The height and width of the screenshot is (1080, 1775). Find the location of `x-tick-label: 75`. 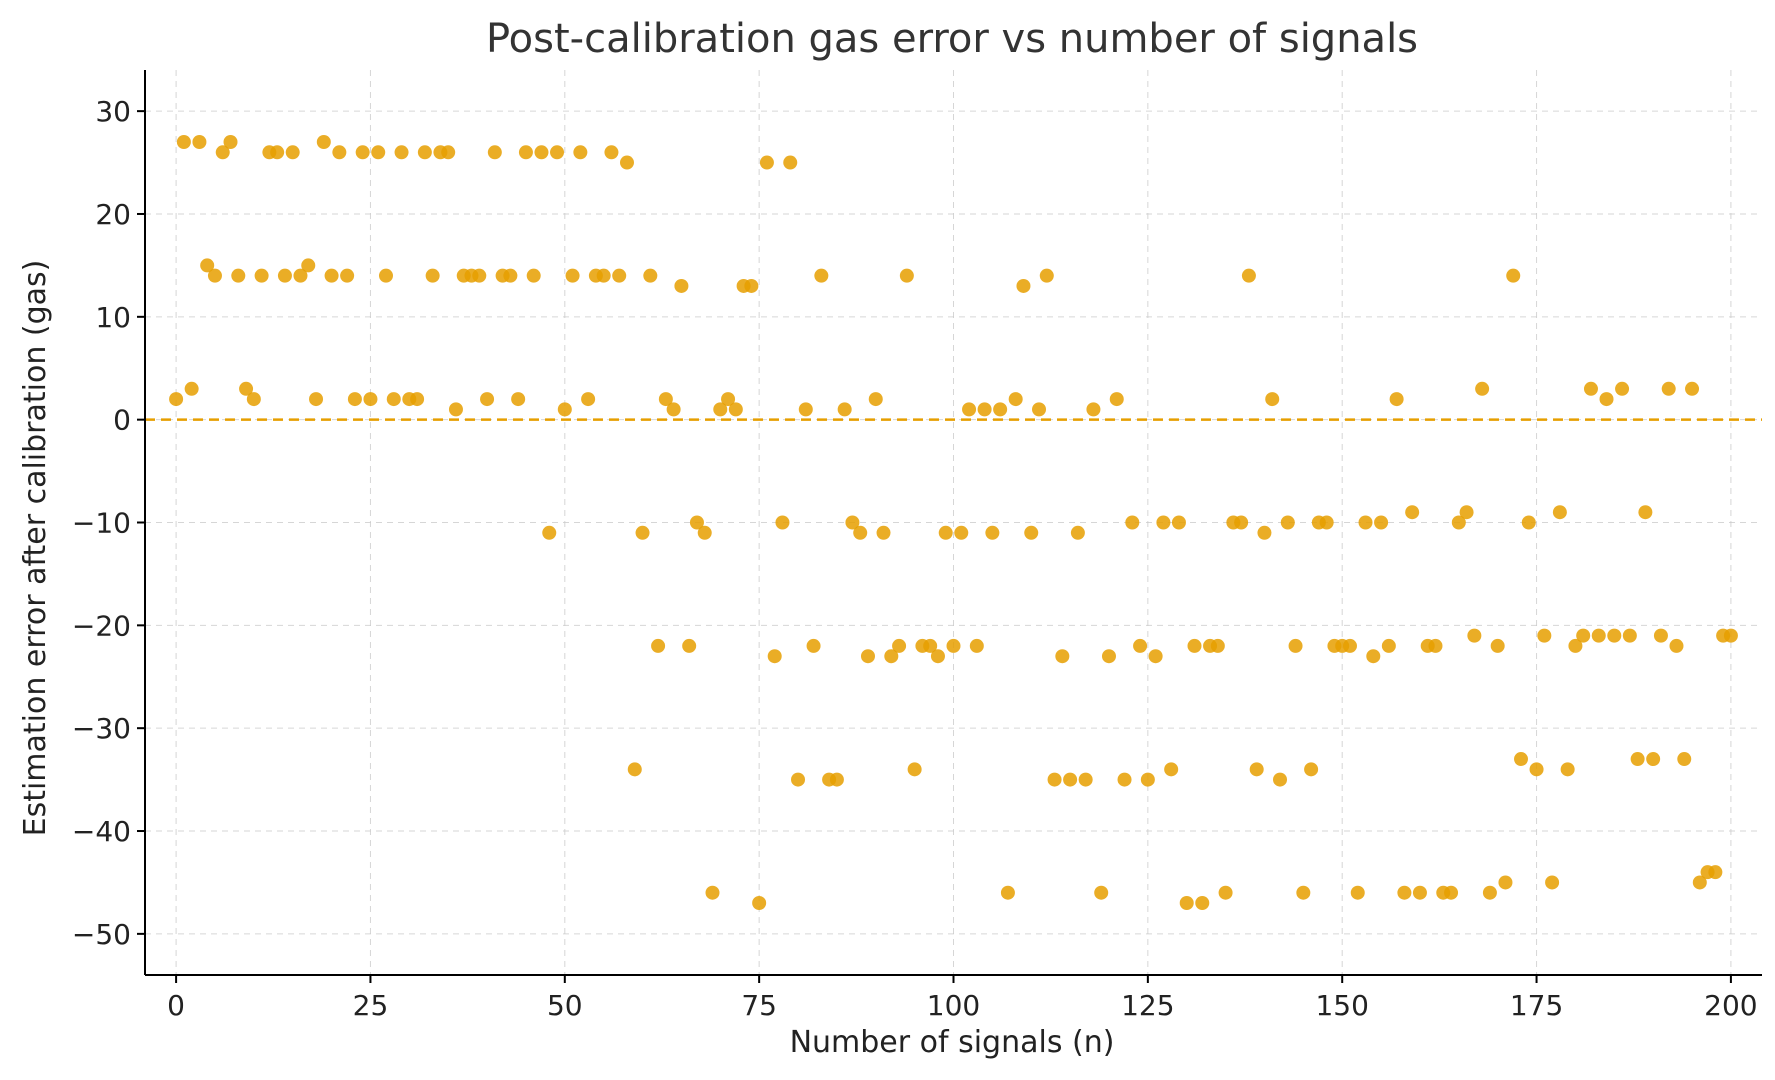

x-tick-label: 75 is located at coordinates (759, 1005).